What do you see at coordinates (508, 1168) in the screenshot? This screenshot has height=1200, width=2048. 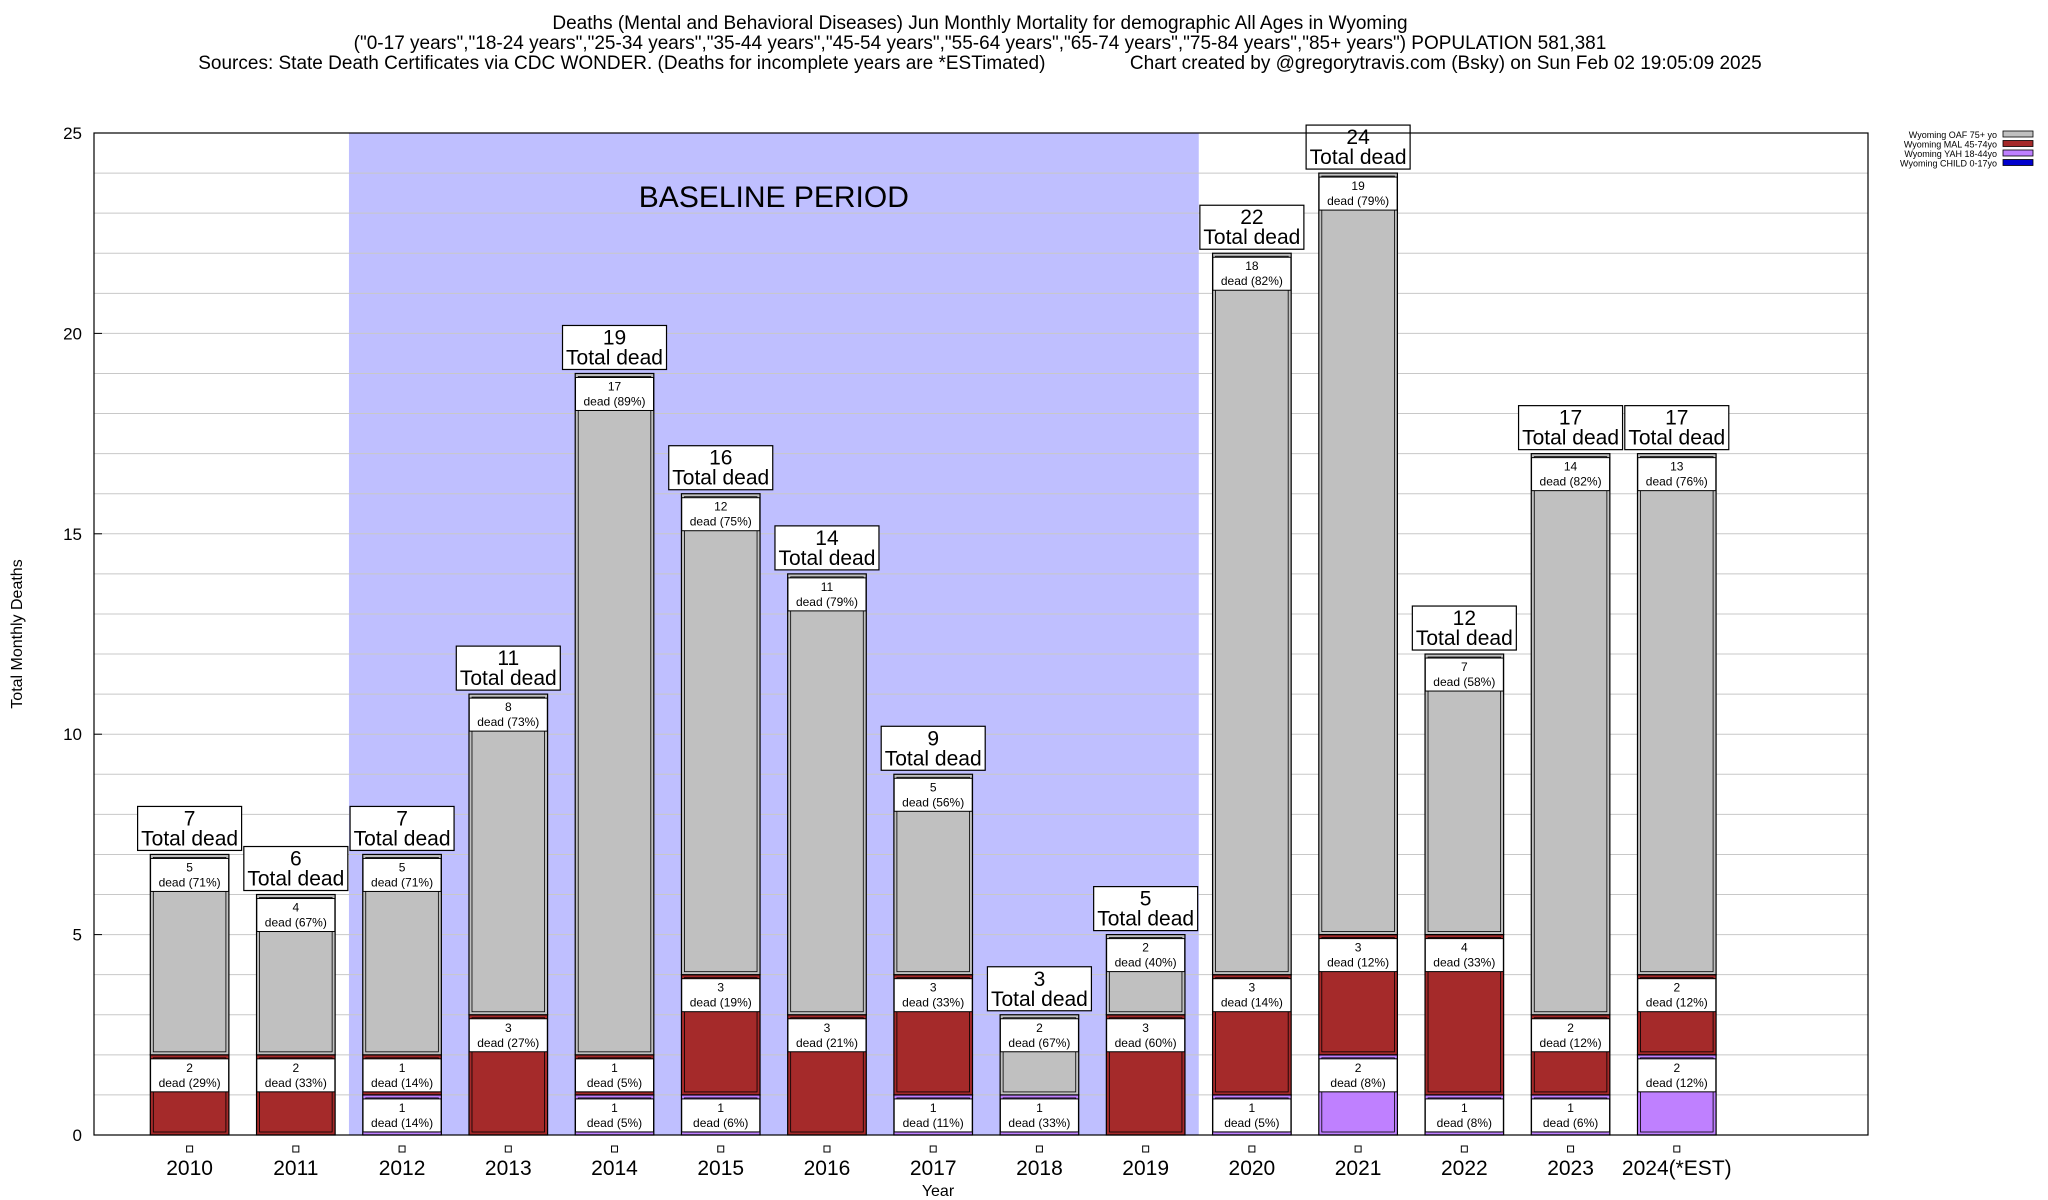 I see `x-tick-label: 2013` at bounding box center [508, 1168].